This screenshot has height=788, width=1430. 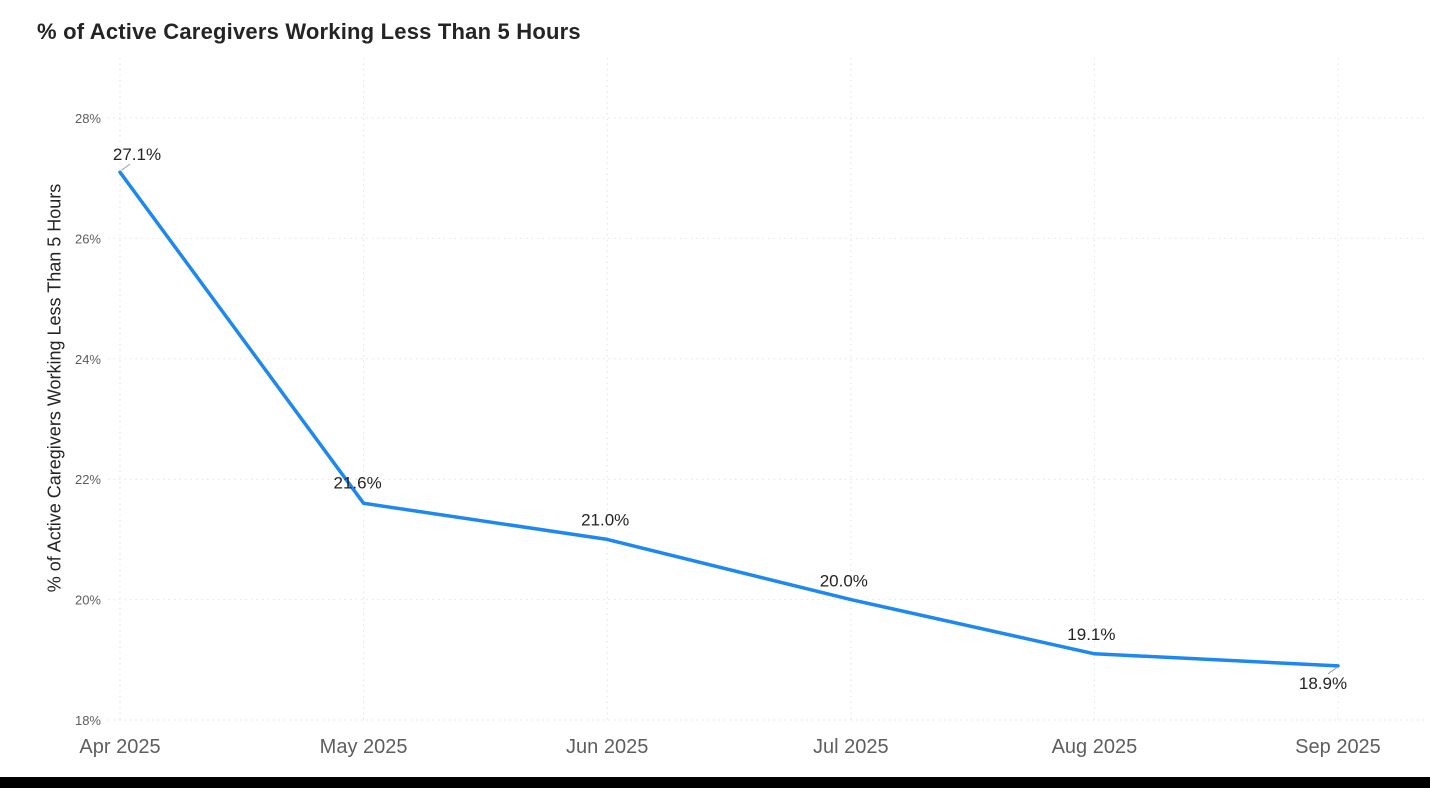 I want to click on y-tick-label: 18%, so click(x=88, y=720).